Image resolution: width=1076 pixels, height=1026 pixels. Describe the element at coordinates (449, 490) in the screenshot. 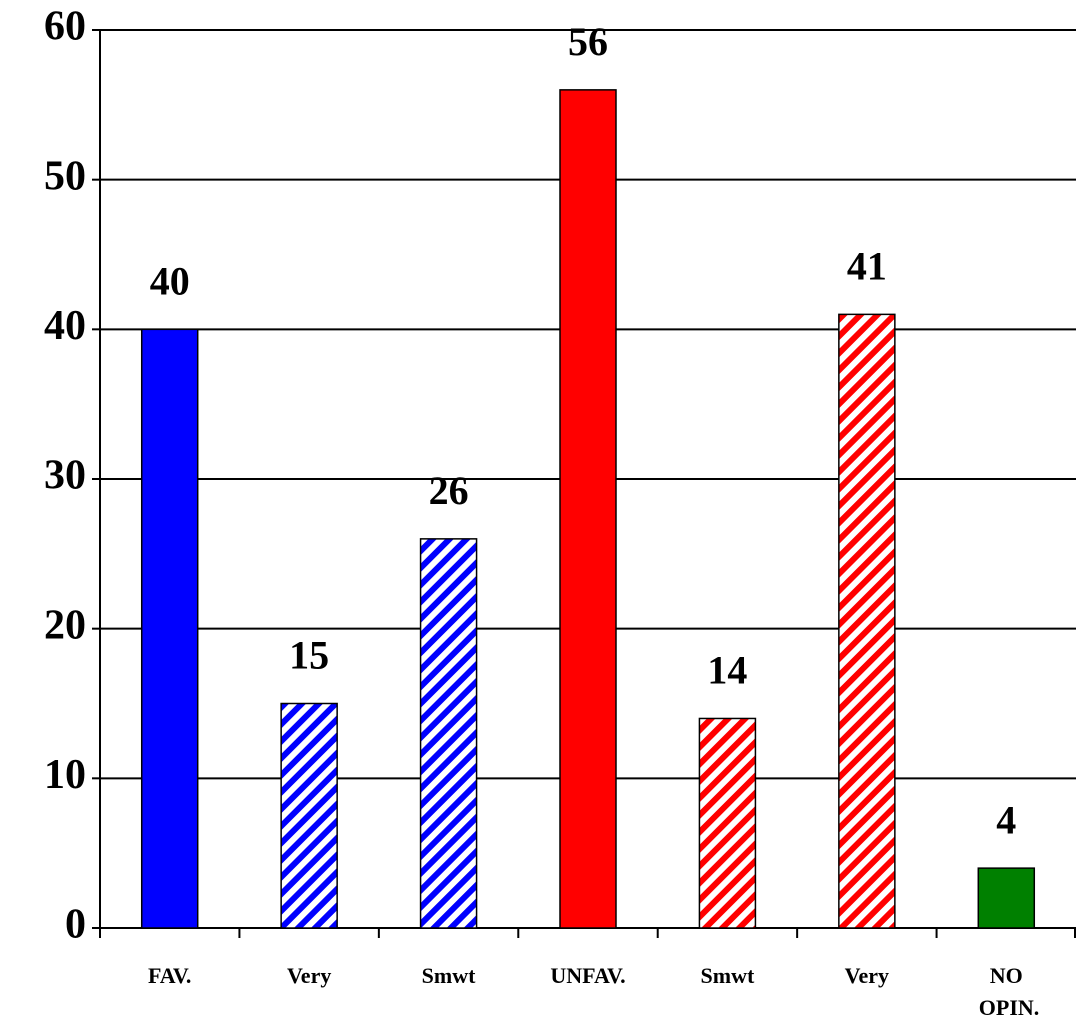

I see `value-label: 26` at that location.